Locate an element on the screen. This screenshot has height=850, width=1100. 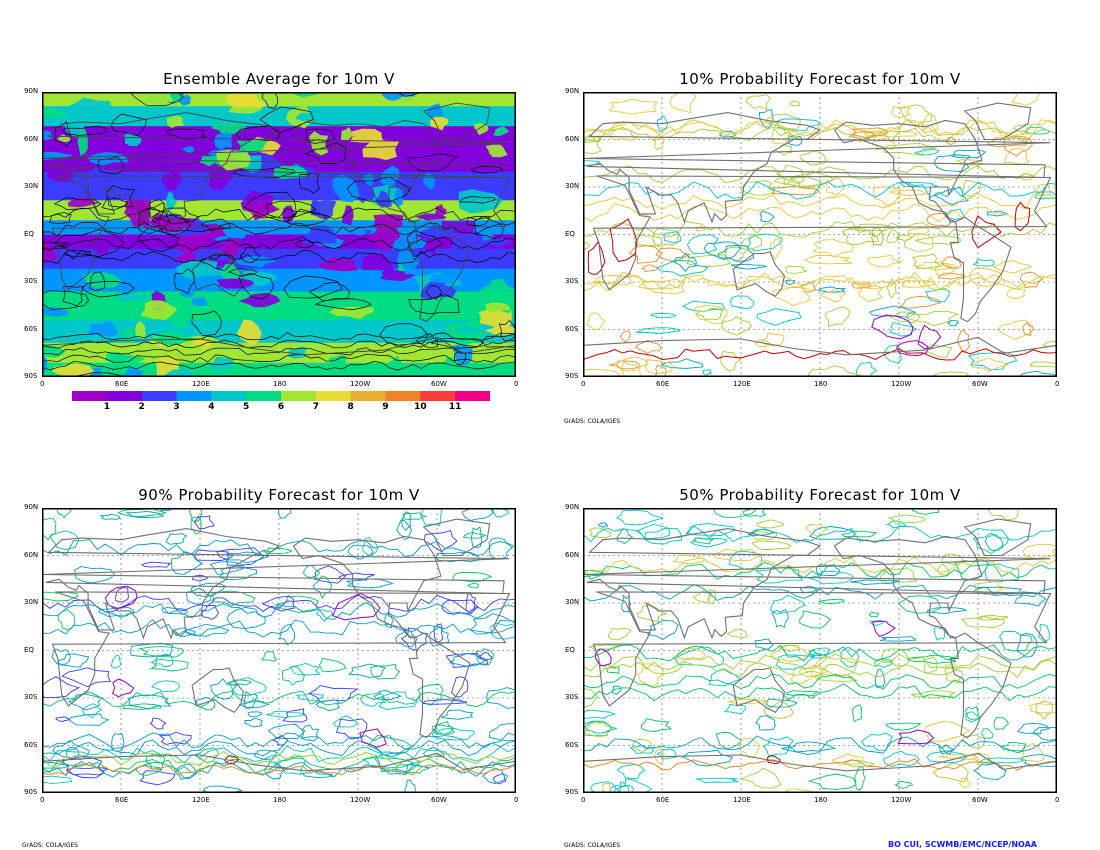
longitude-label: 60E is located at coordinates (122, 800).